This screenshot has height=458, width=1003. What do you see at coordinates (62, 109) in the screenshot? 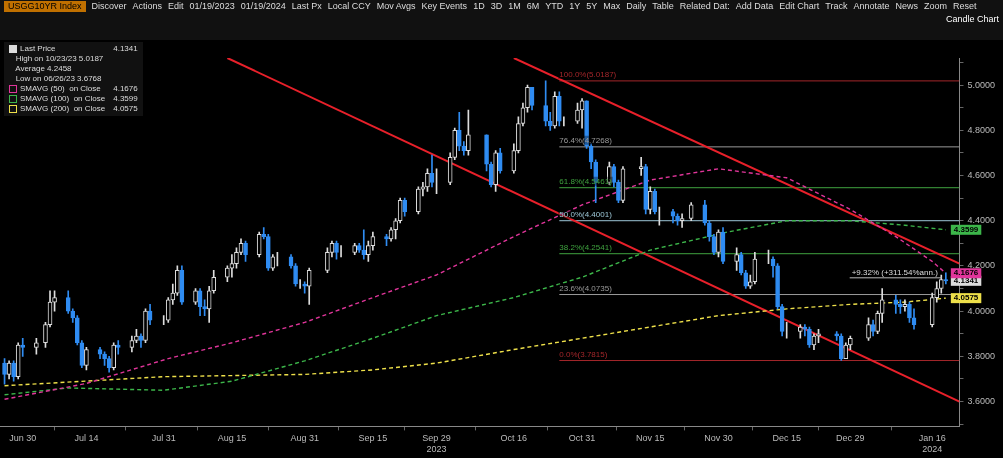
I see `legend-label: SMAVG (200) on Close` at bounding box center [62, 109].